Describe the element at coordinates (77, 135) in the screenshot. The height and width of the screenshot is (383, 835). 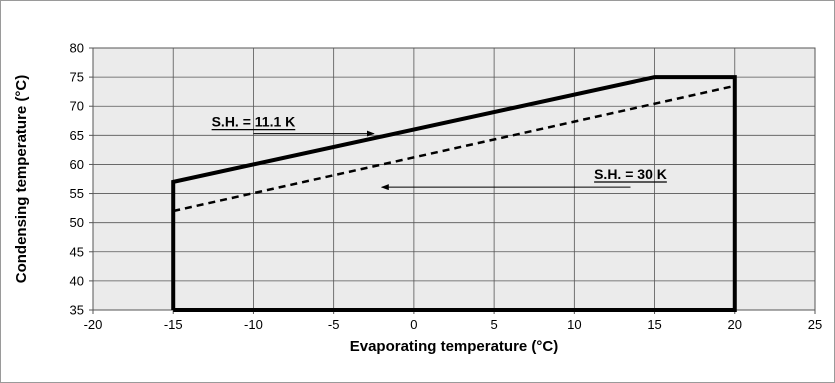
I see `y-tick-label: 65` at that location.